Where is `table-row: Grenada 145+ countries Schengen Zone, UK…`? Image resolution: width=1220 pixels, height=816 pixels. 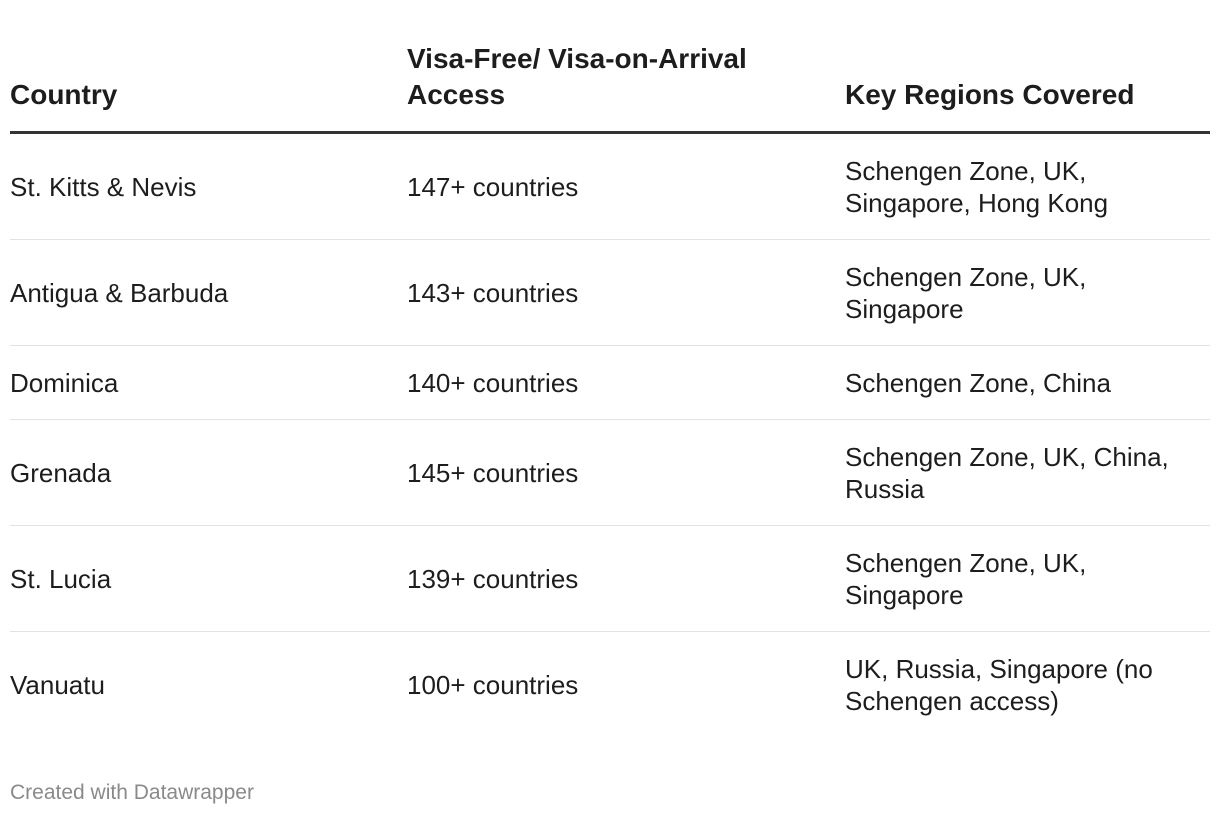 table-row: Grenada 145+ countries Schengen Zone, UK… is located at coordinates (610, 473).